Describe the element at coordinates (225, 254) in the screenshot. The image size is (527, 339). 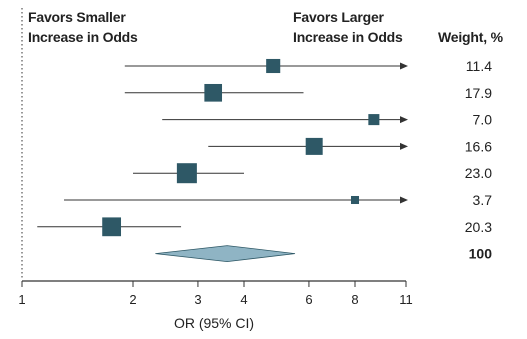
I see `pooled-diamond` at that location.